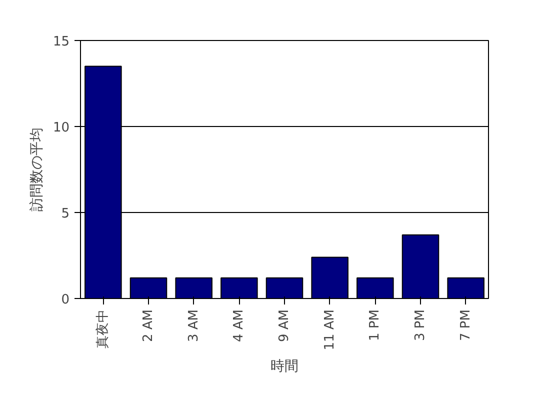 This screenshot has height=398, width=548. I want to click on x-tick-label: 3 PM, so click(420, 325).